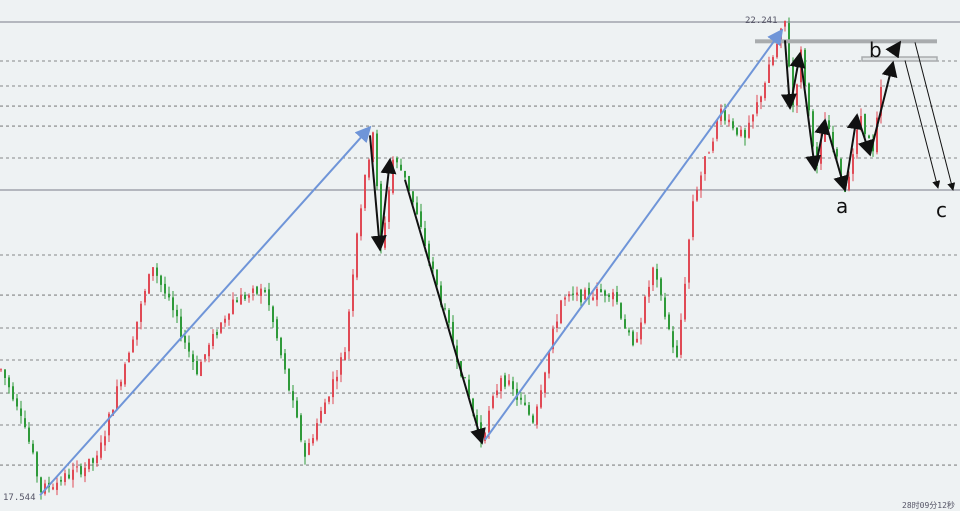 This screenshot has width=960, height=511. What do you see at coordinates (941, 210) in the screenshot?
I see `wave-label-c: c` at bounding box center [941, 210].